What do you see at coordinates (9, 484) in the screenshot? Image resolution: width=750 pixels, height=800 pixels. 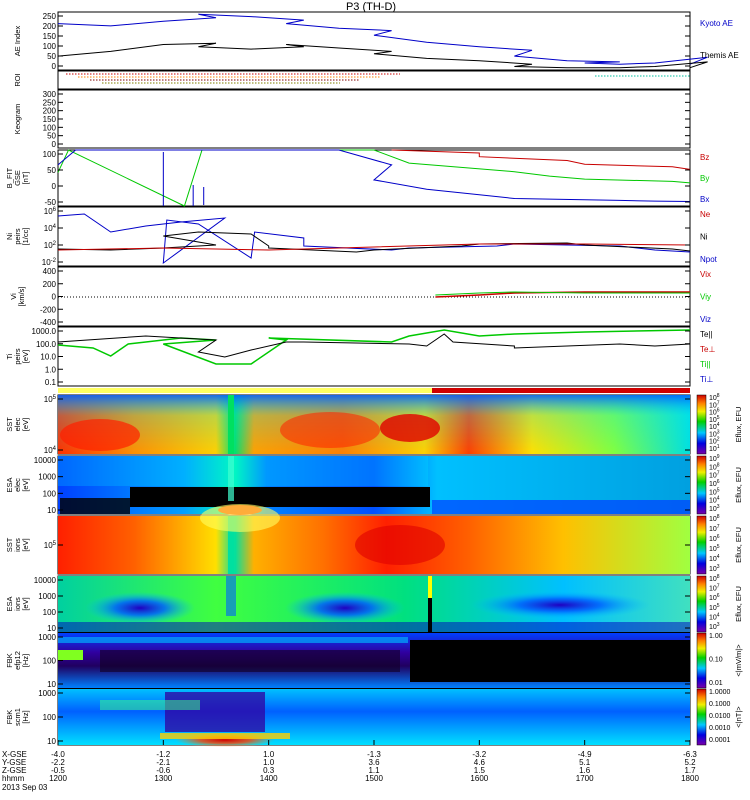 I see `ylabel-text: ESA` at bounding box center [9, 484].